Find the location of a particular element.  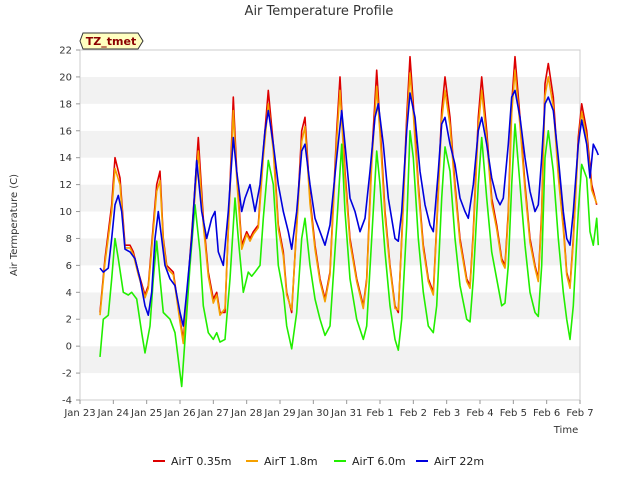

x-tick-label: Jan 23 is located at coordinates (79, 413).